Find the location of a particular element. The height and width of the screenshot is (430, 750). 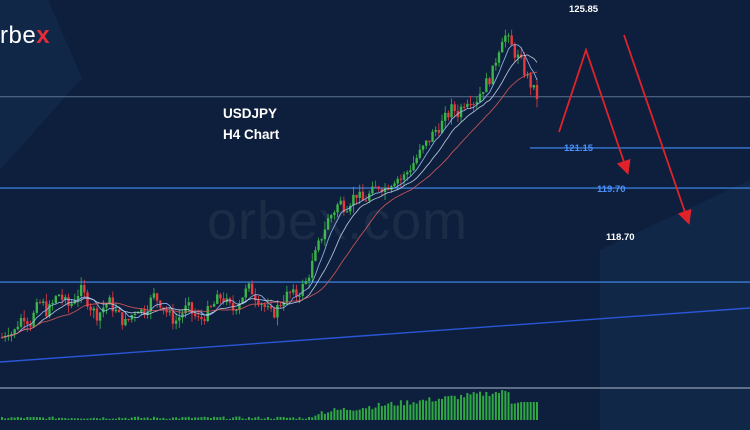

level-label-119-70: 119.70 is located at coordinates (611, 189).